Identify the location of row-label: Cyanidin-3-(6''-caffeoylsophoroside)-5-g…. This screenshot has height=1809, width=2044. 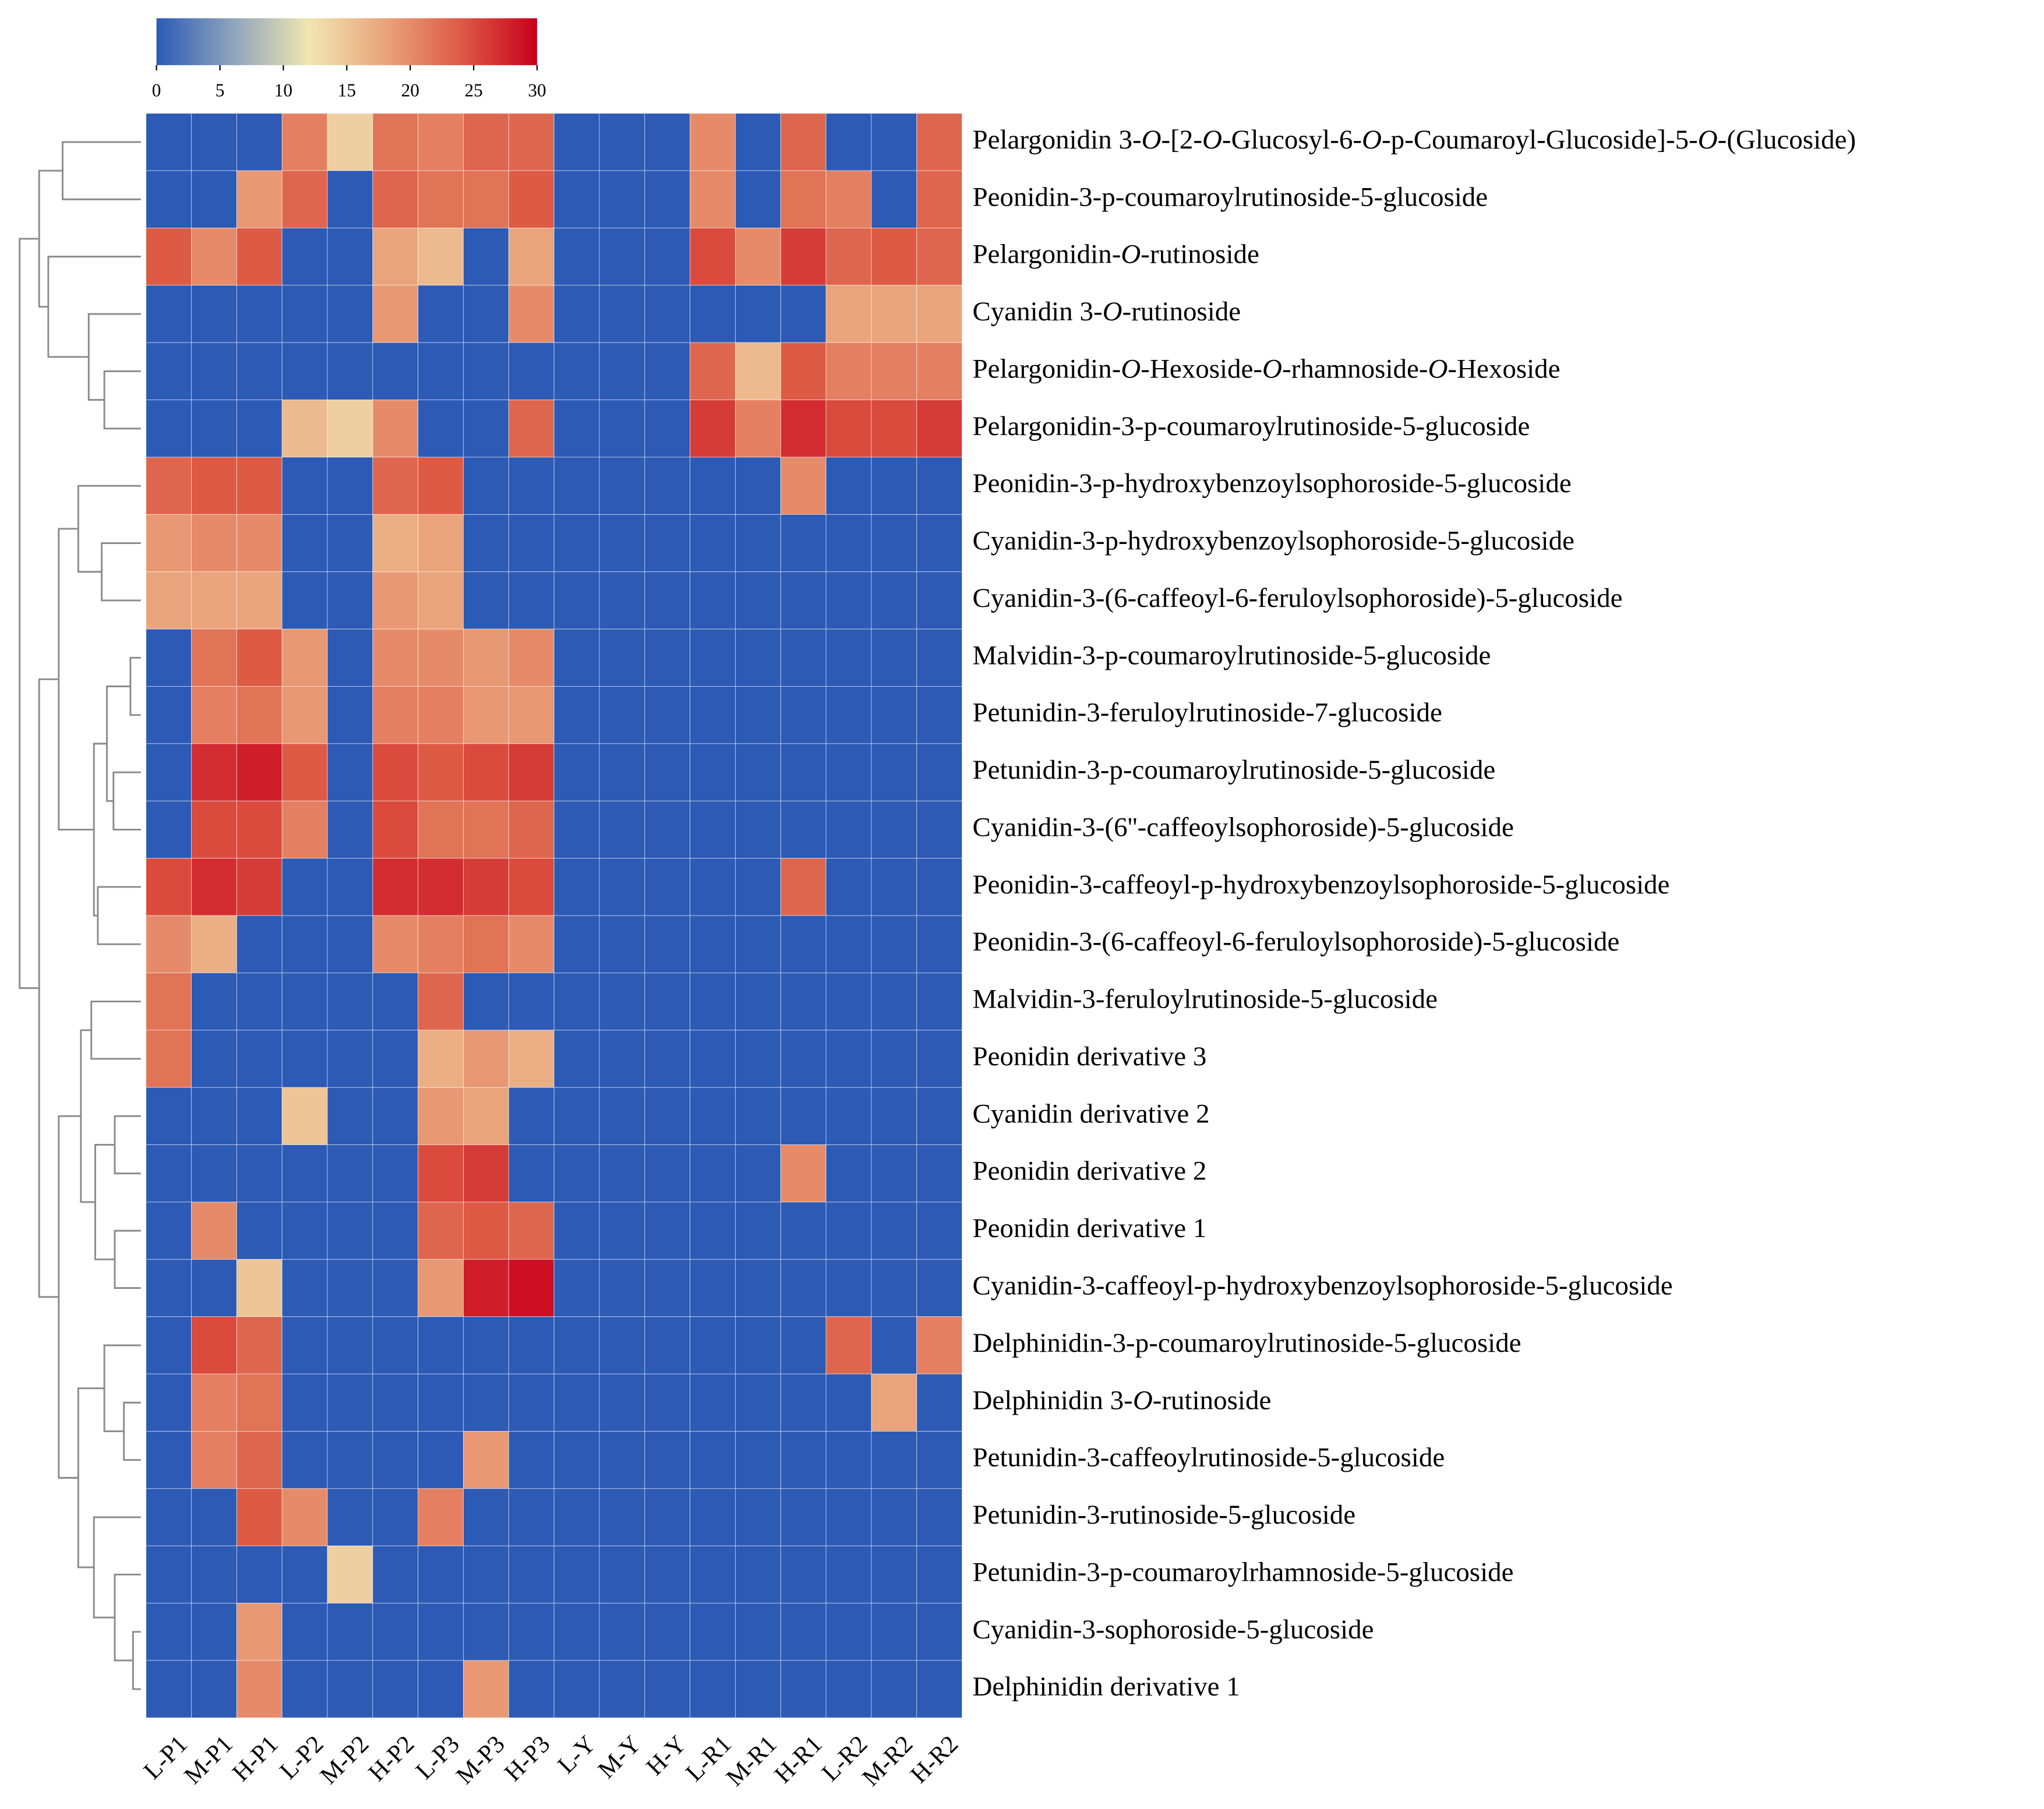
(1242, 827).